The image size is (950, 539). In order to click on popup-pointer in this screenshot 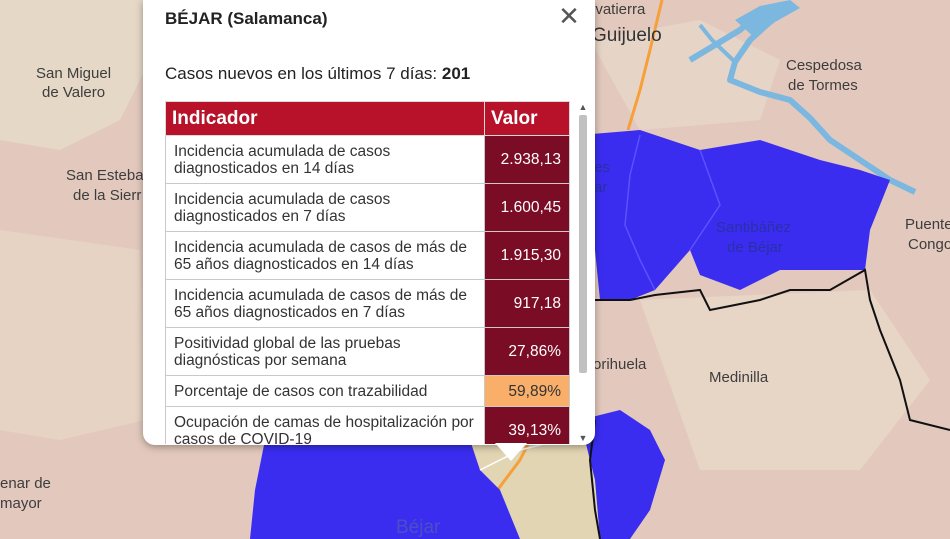, I will do `click(511, 452)`.